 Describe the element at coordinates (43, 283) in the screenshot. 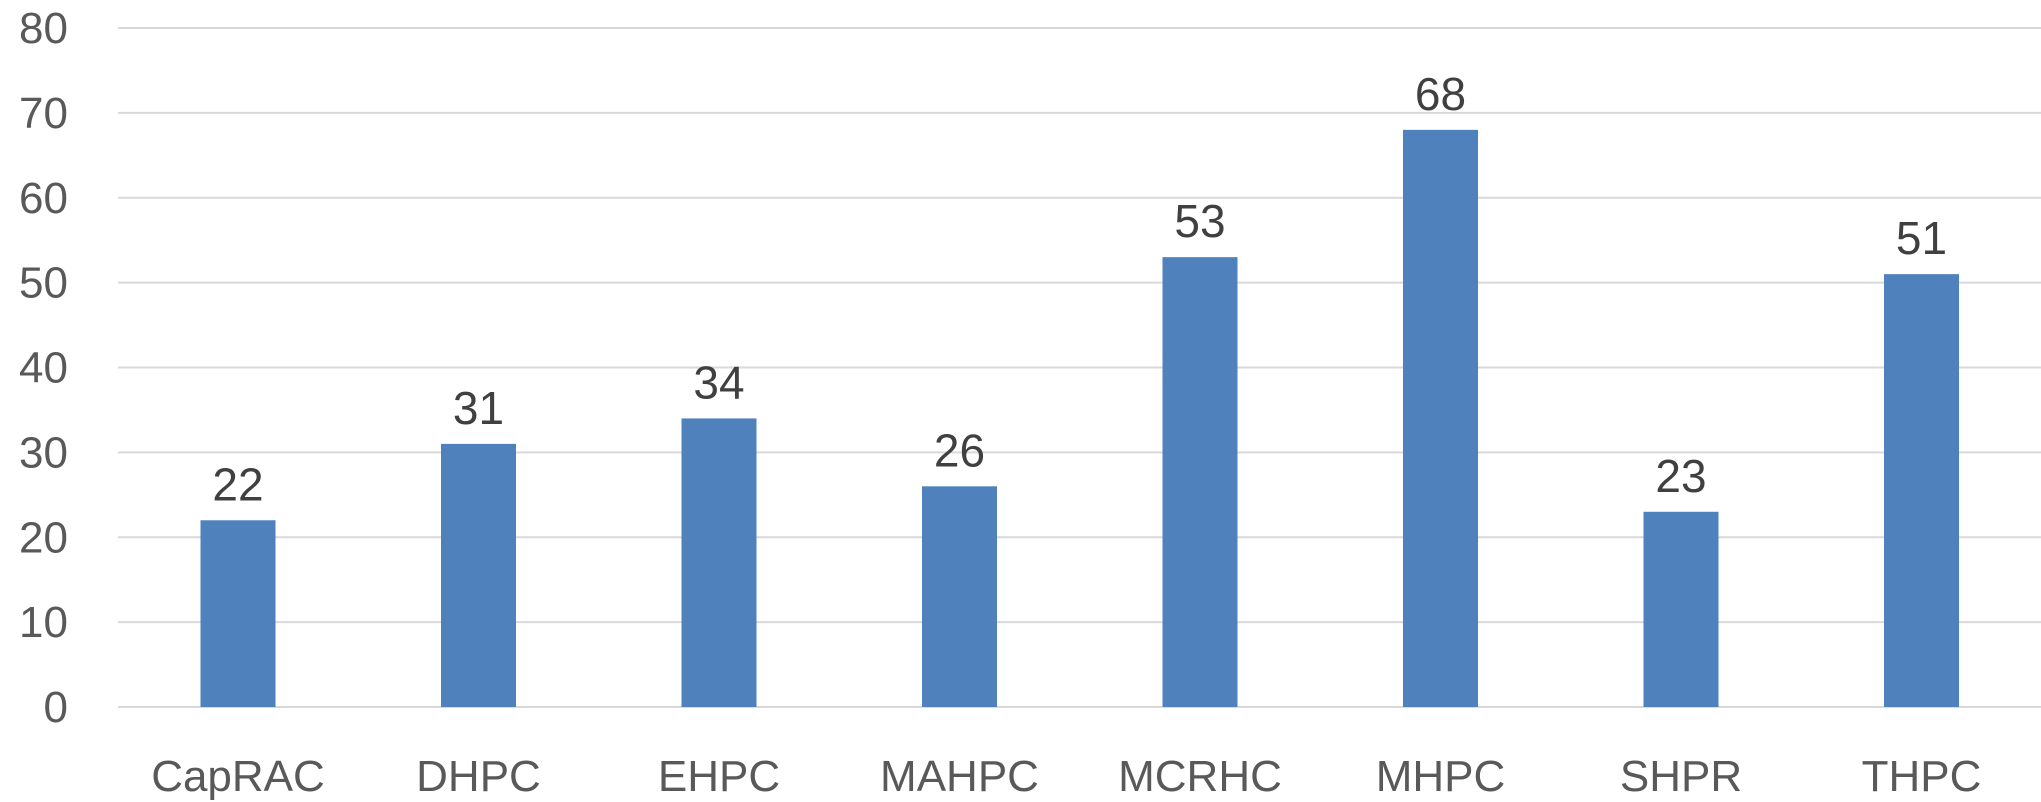

I see `y-tick-label-50: 50` at that location.